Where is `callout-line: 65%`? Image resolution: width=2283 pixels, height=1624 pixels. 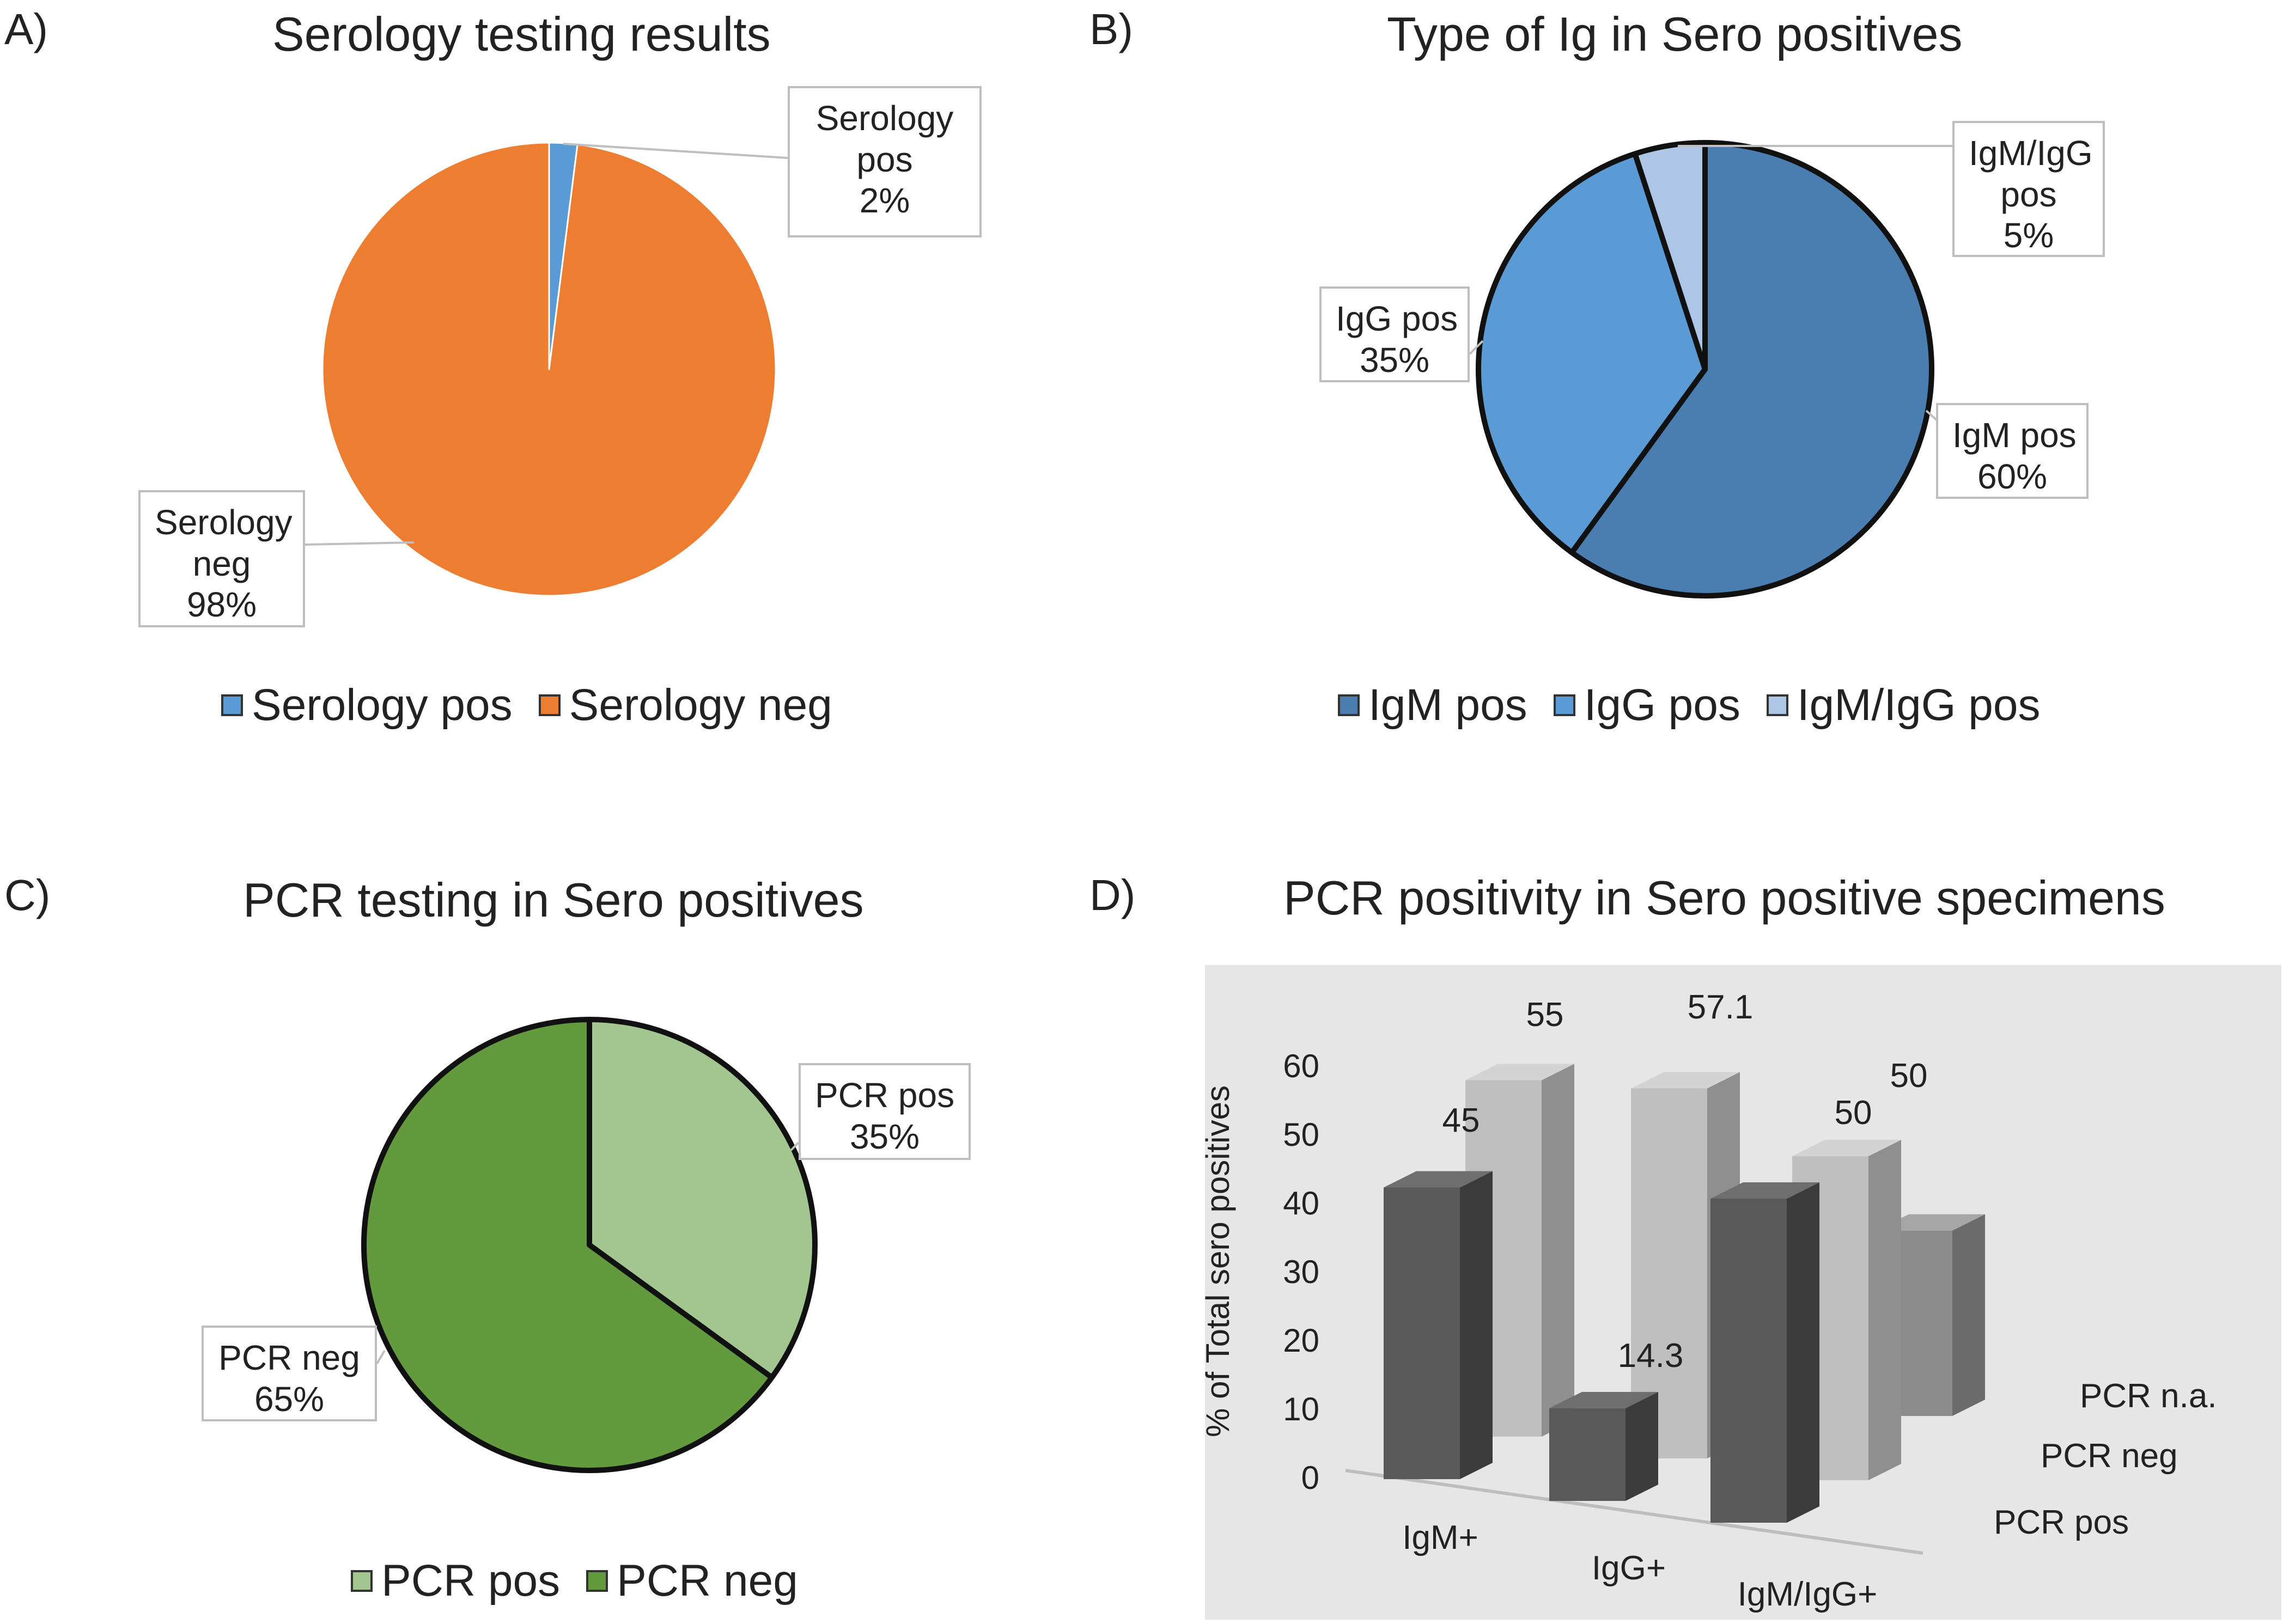
callout-line: 65% is located at coordinates (290, 1399).